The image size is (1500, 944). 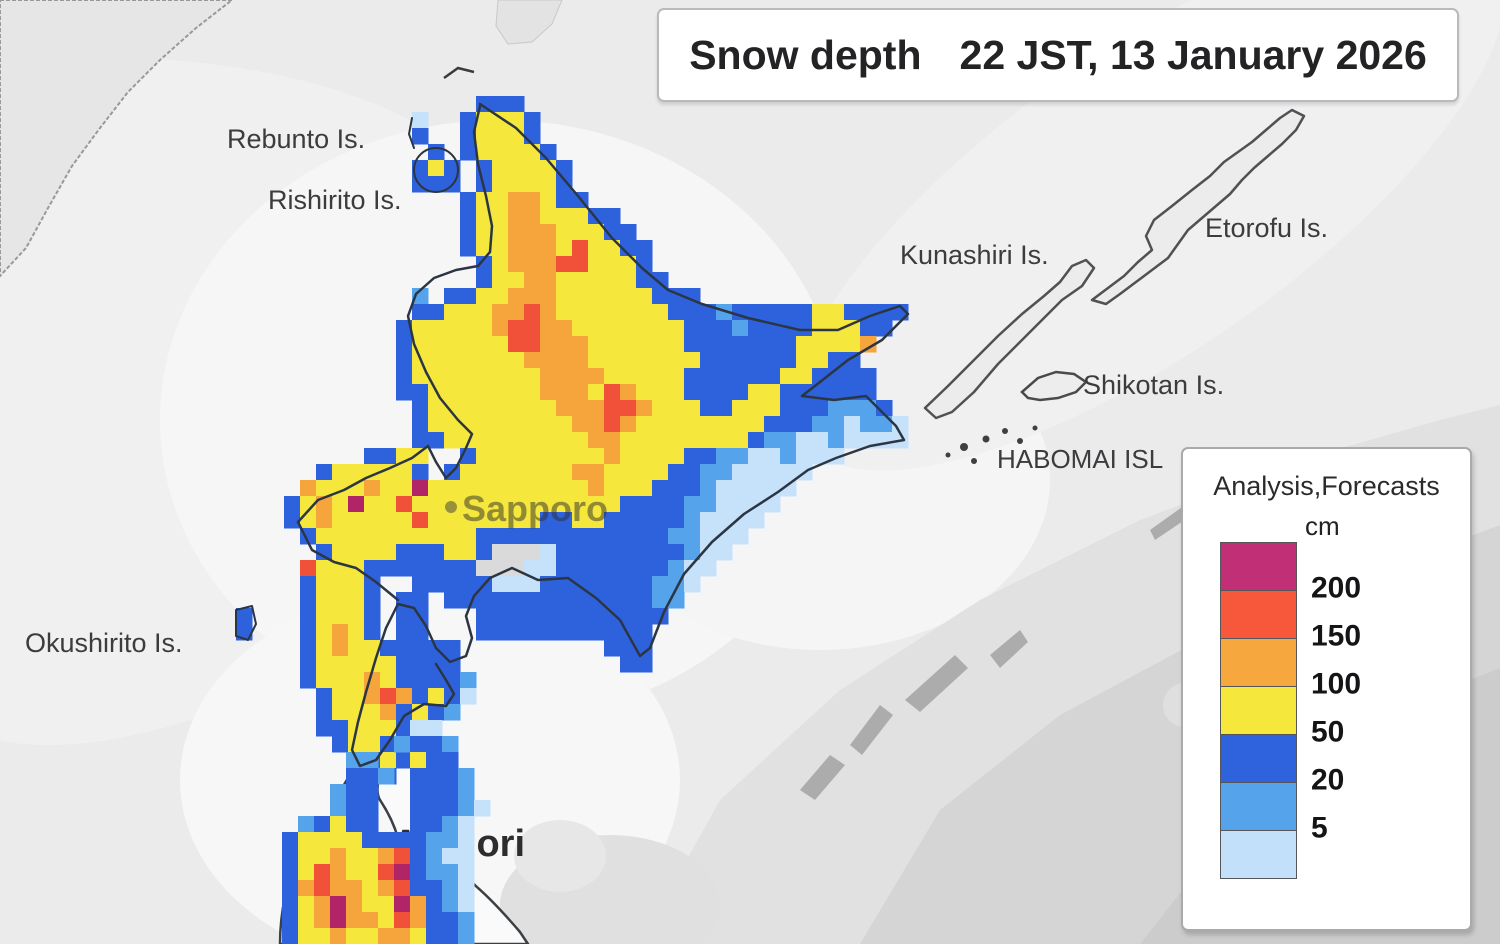 I want to click on map-label-shikotan: Shikotan Is., so click(x=1153, y=385).